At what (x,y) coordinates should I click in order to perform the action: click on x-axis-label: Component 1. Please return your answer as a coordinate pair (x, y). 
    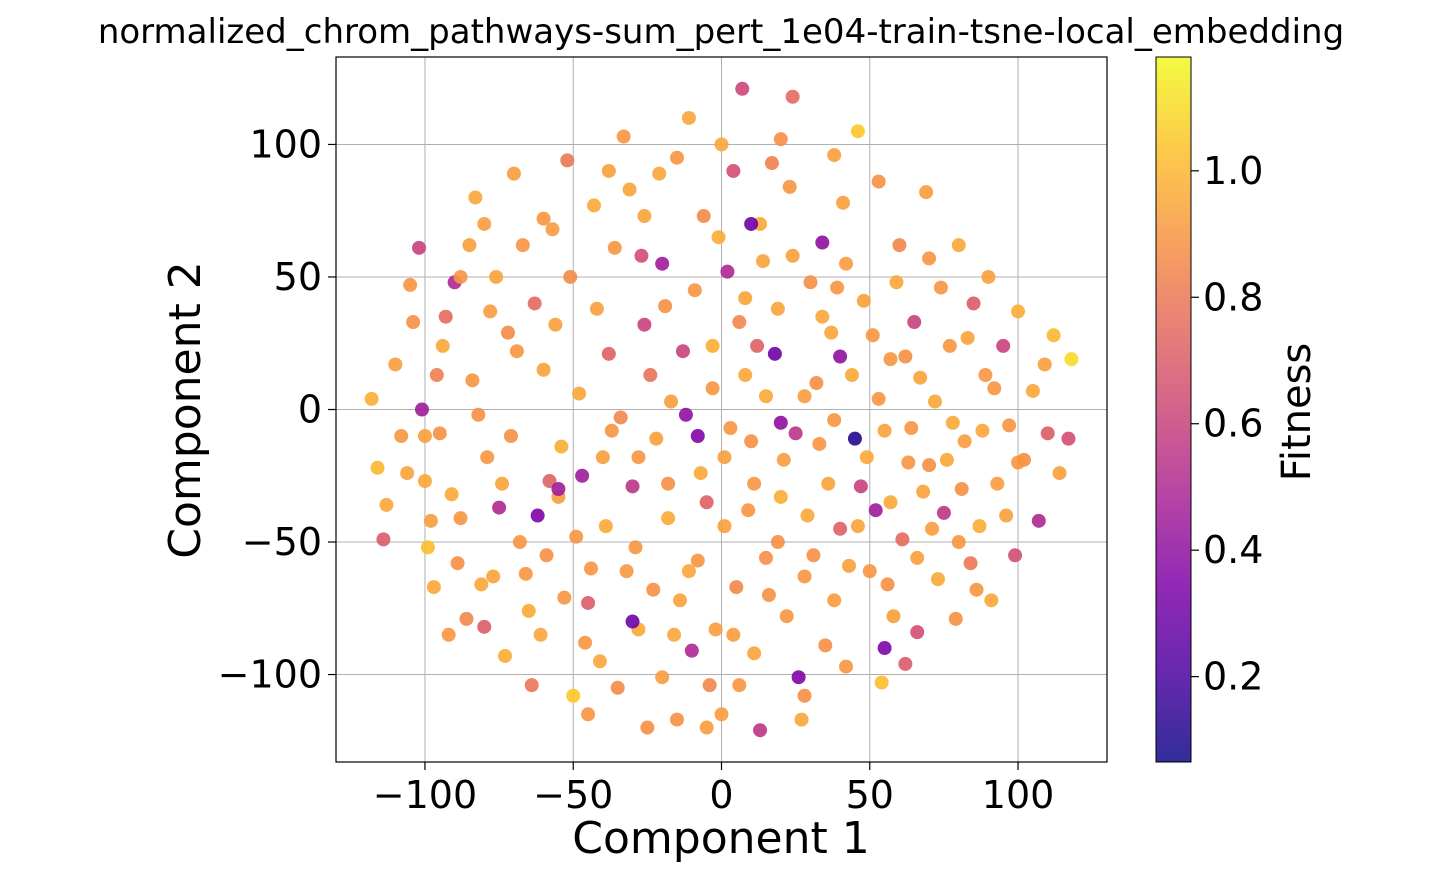
    Looking at the image, I should click on (720, 838).